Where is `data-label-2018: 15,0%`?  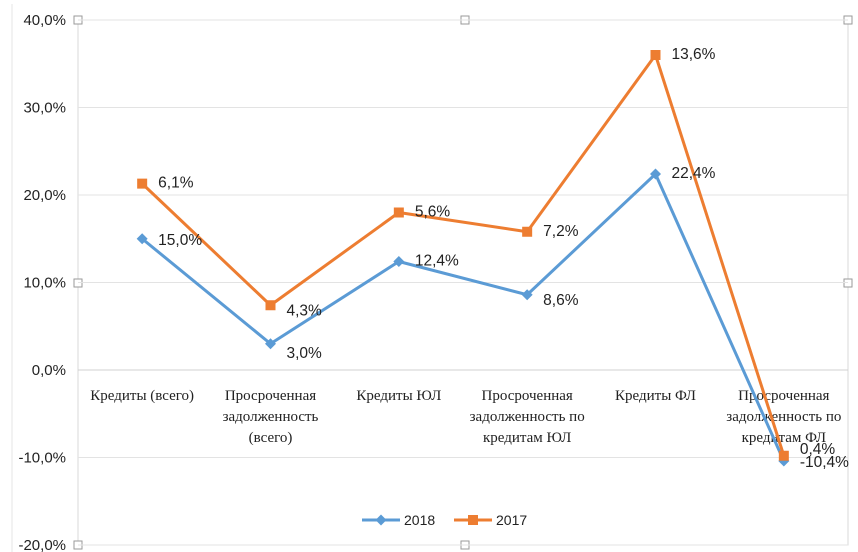 data-label-2018: 15,0% is located at coordinates (180, 240).